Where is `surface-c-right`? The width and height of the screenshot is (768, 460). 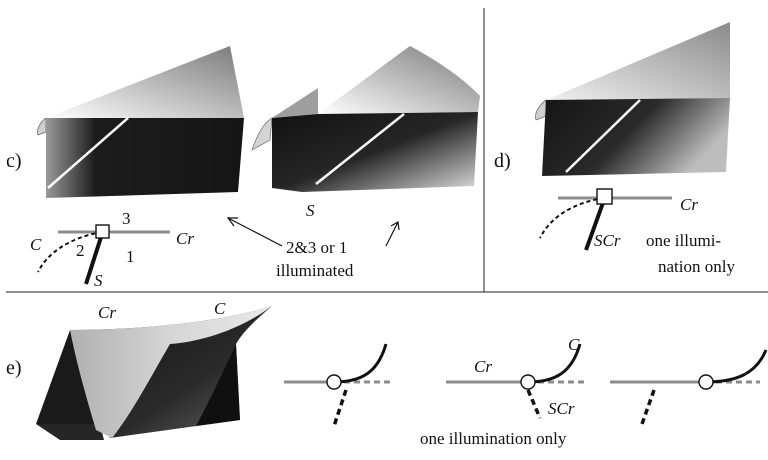 surface-c-right is located at coordinates (365, 119).